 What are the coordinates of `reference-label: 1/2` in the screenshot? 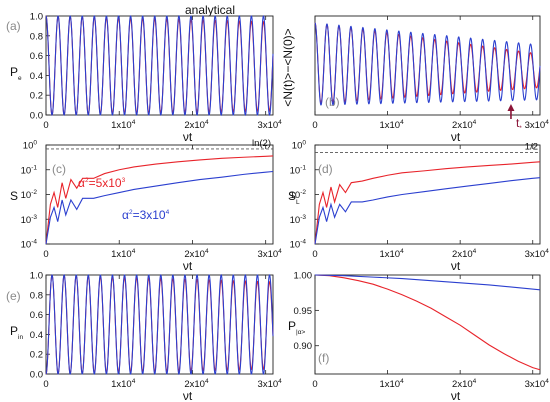 It's located at (531, 146).